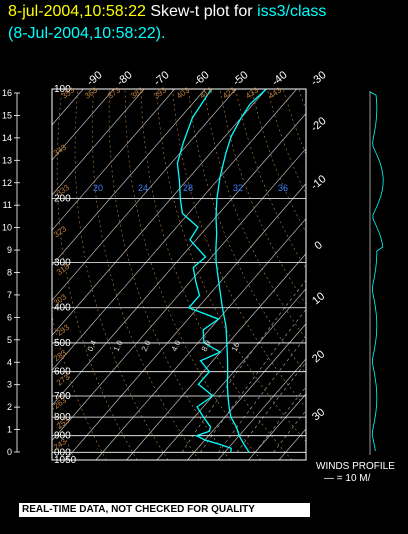  What do you see at coordinates (7, 183) in the screenshot?
I see `height-tick-label: 12` at bounding box center [7, 183].